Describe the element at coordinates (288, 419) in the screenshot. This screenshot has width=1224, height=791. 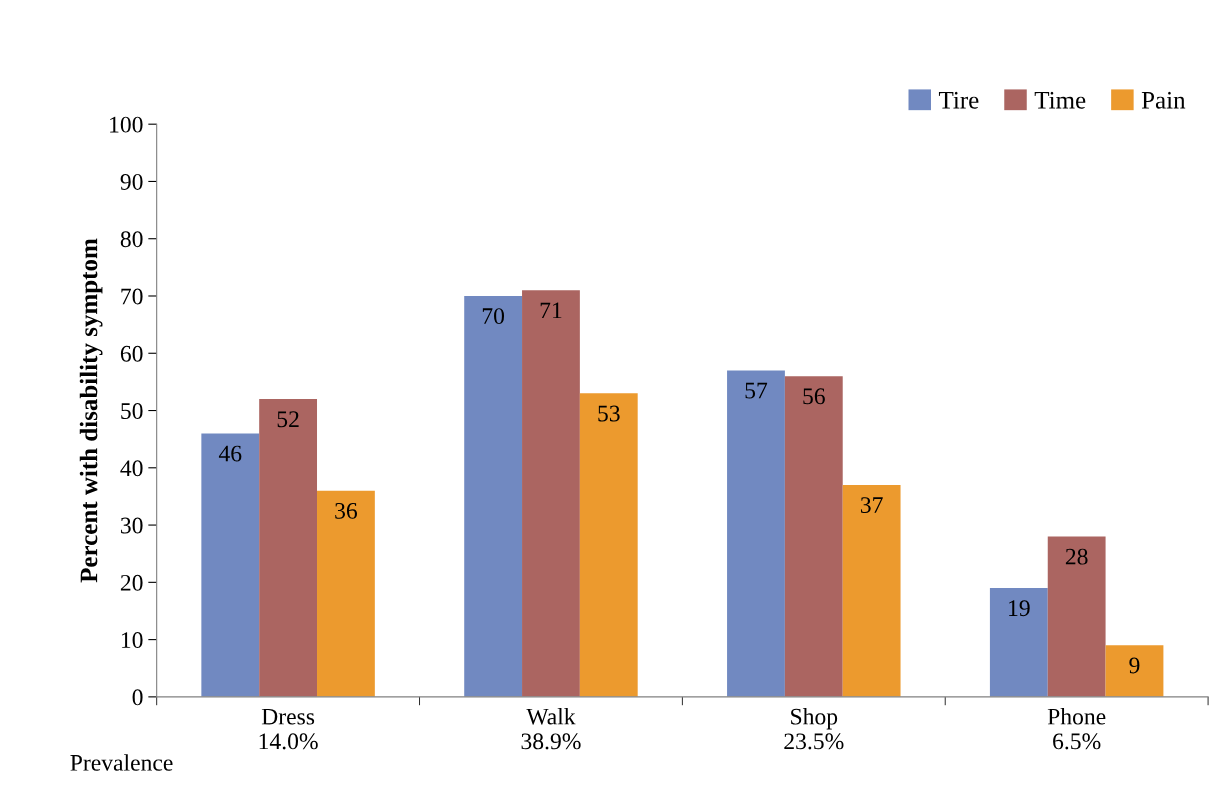
I see `data-label: 52` at that location.